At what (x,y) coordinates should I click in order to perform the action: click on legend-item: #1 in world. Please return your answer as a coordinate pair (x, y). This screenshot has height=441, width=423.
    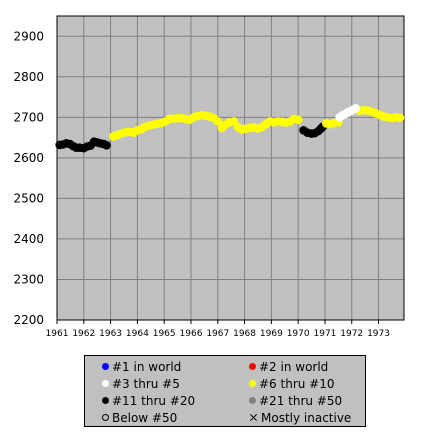
    Looking at the image, I should click on (141, 366).